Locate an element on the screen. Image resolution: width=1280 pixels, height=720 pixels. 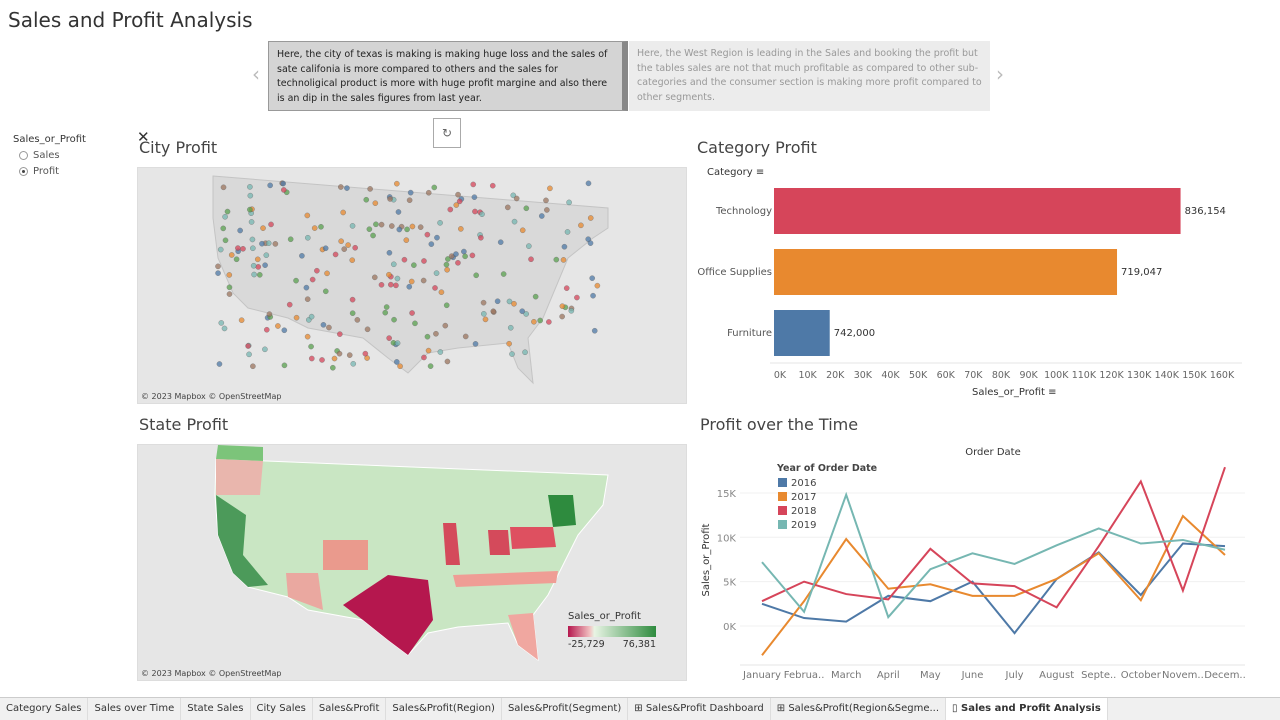
story-next-button: › is located at coordinates (1000, 74).